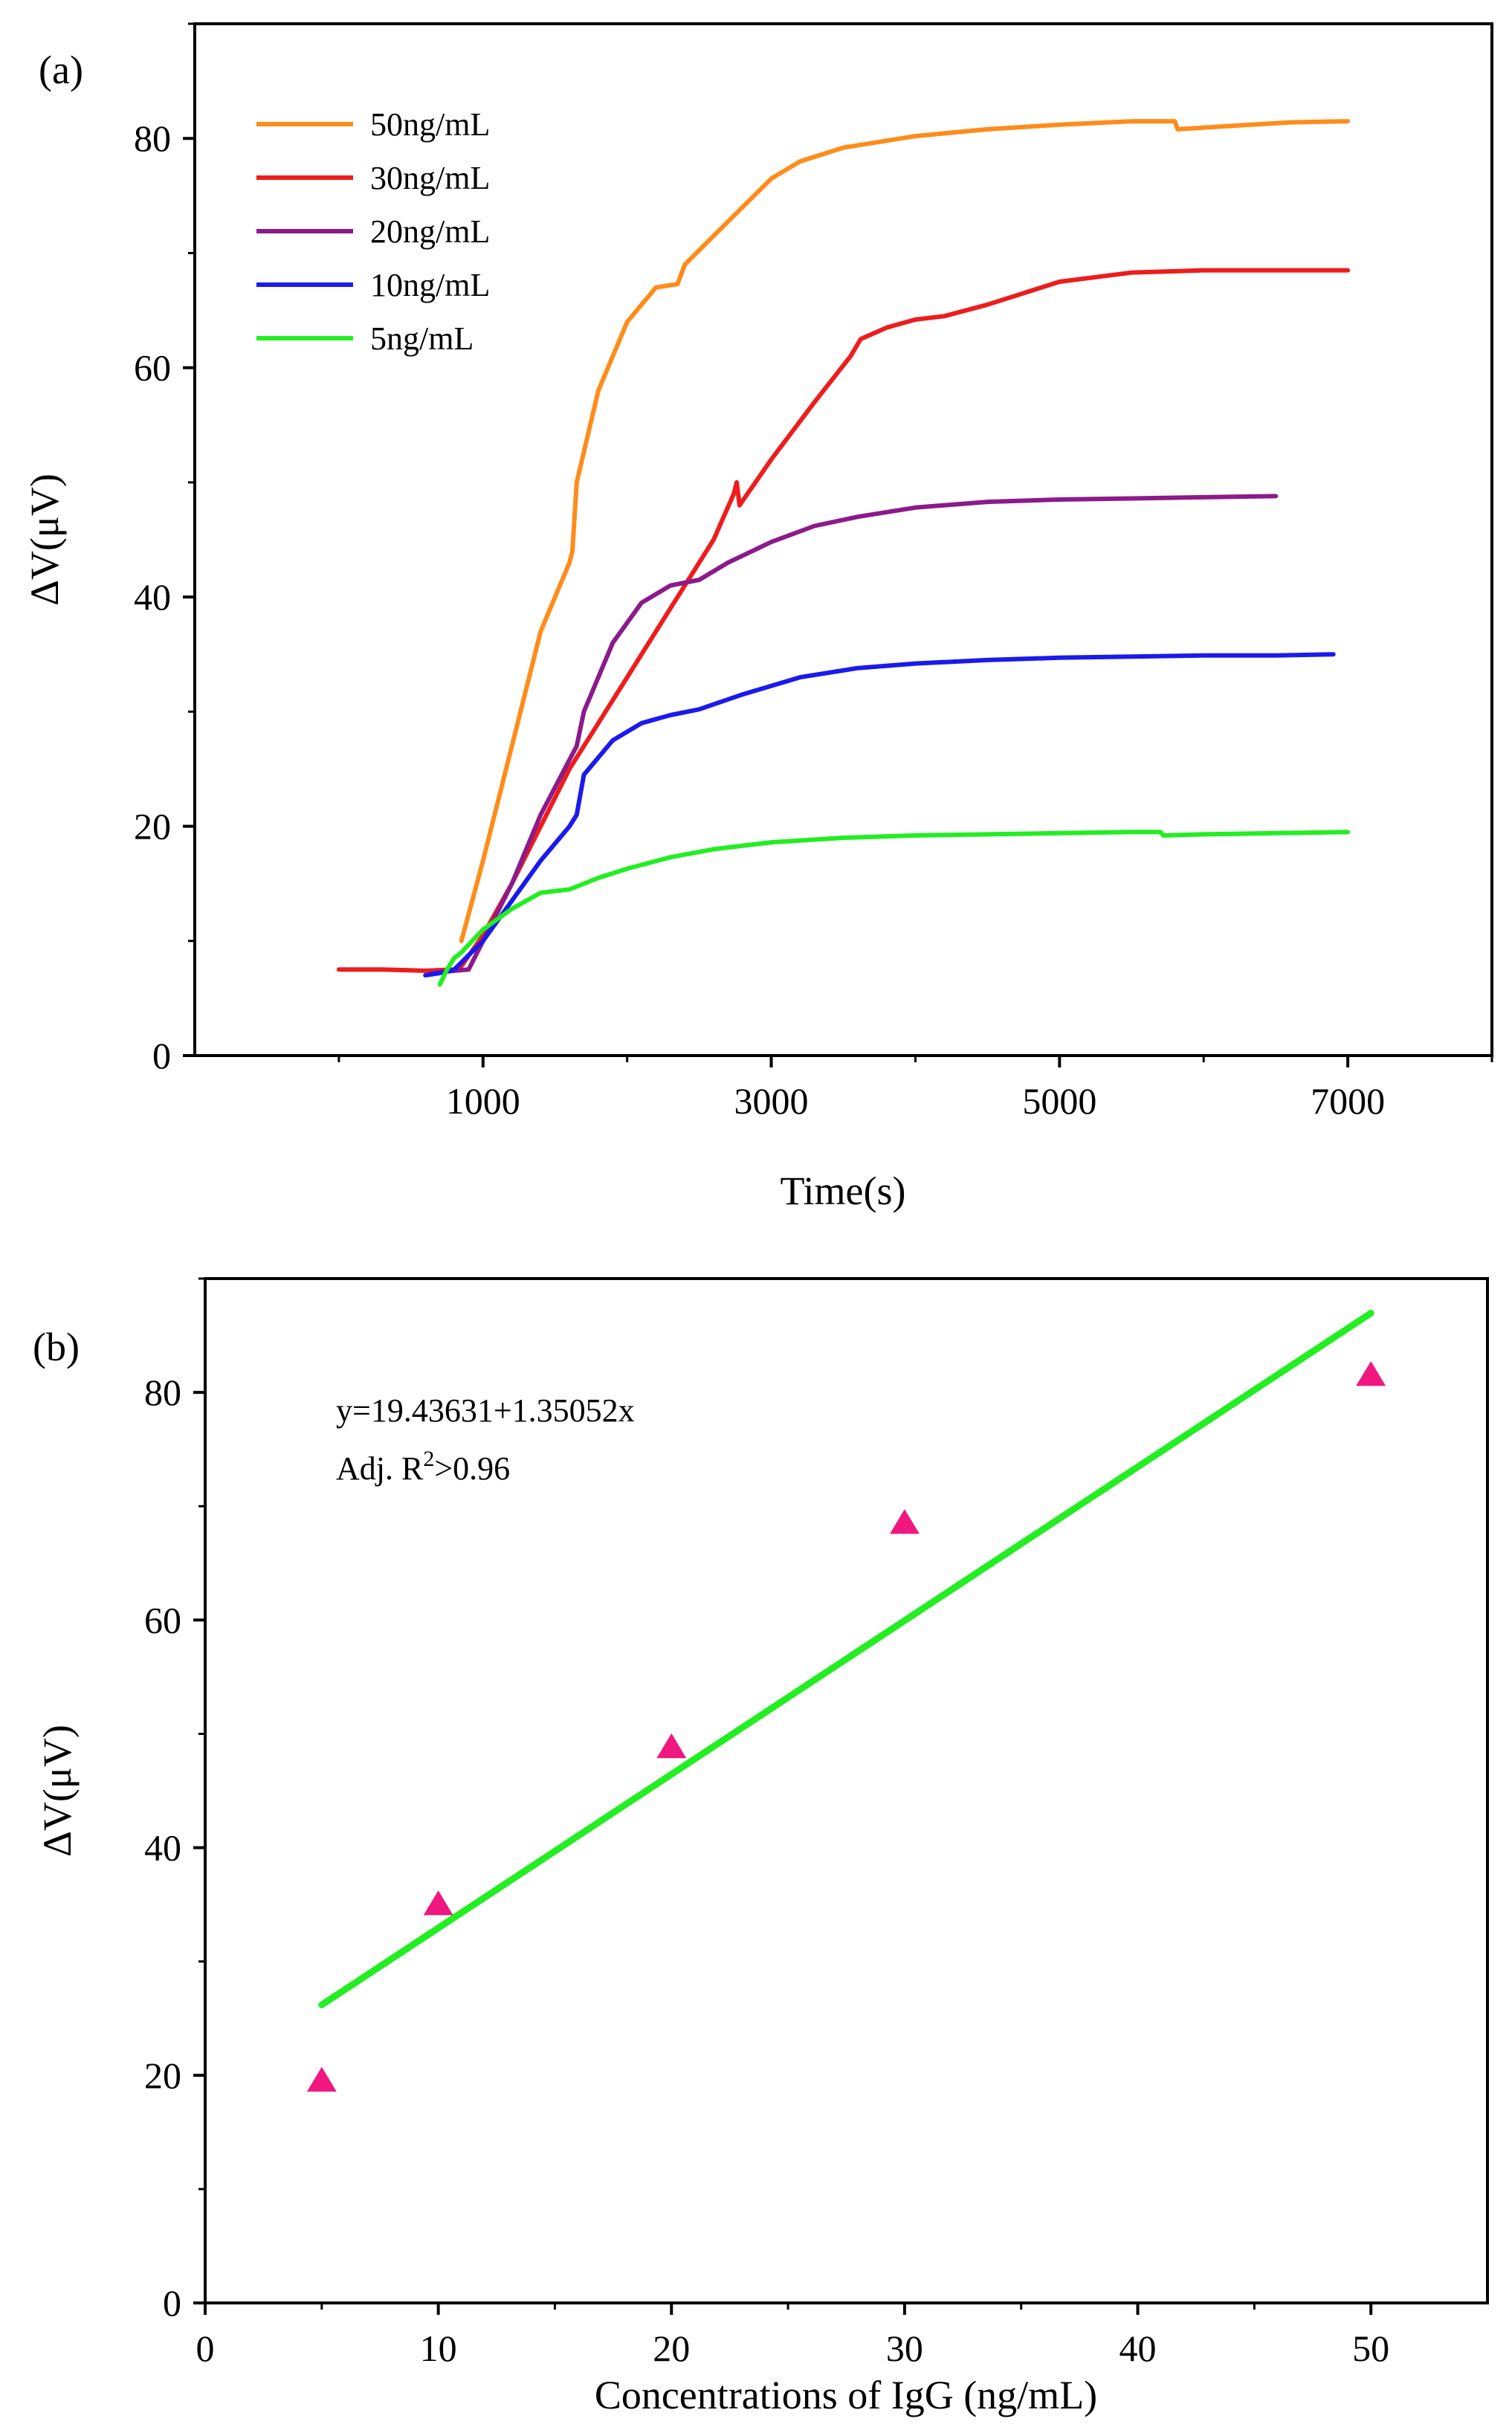 Image resolution: width=1512 pixels, height=2436 pixels. I want to click on legend-label-20ng-ml: 20ng/mL, so click(430, 232).